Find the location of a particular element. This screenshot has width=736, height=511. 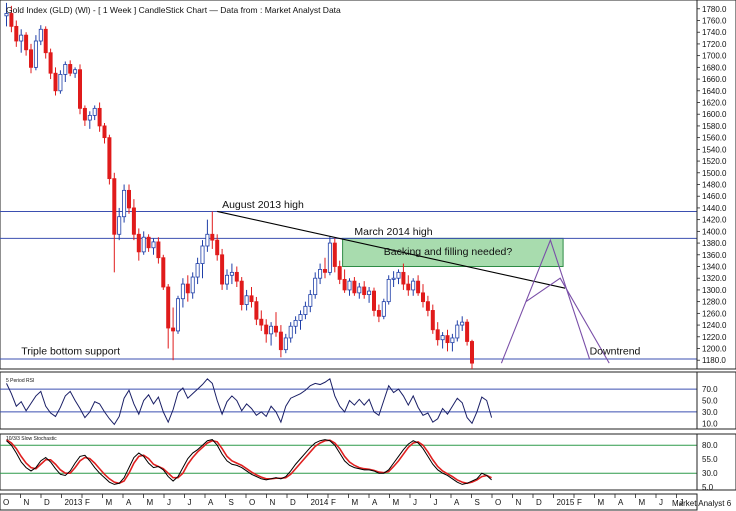

rsi-tick-label: 70.0 is located at coordinates (710, 389).